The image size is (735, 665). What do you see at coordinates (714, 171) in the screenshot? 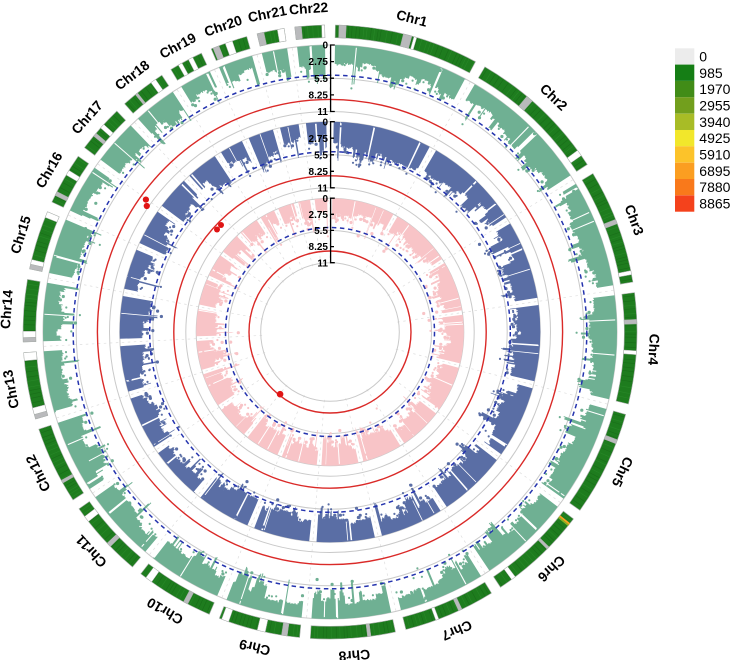
I see `svg-text: 6895` at bounding box center [714, 171].